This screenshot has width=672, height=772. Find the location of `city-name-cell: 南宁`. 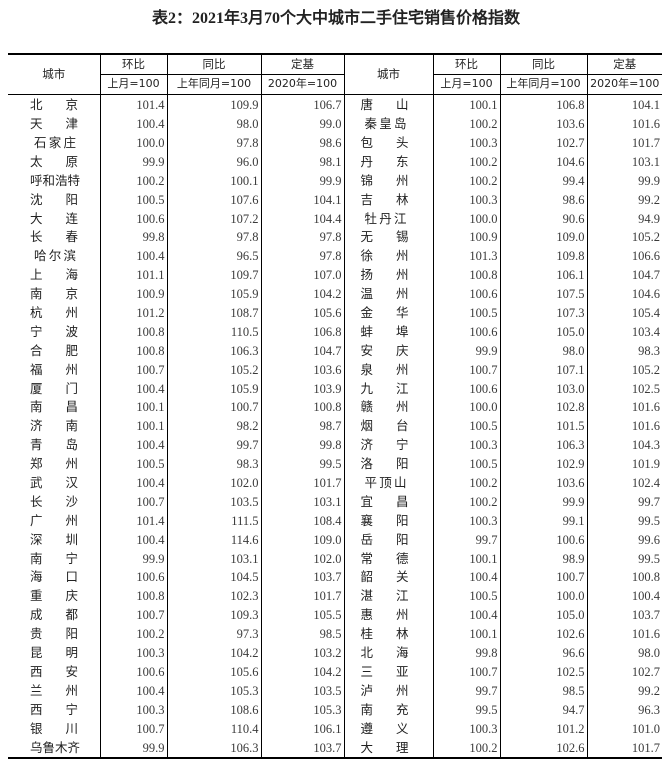

city-name-cell: 南宁 is located at coordinates (54, 558).